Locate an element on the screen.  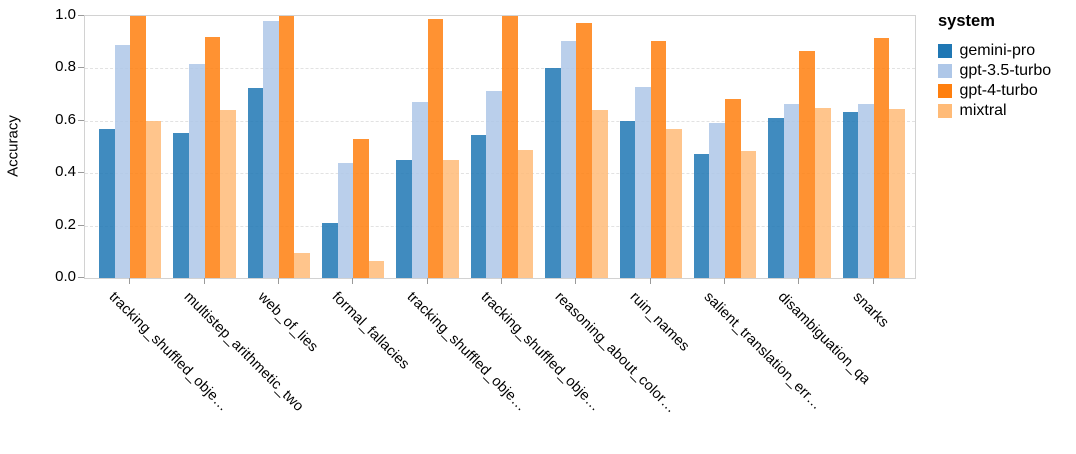
gridline is located at coordinates (500, 69).